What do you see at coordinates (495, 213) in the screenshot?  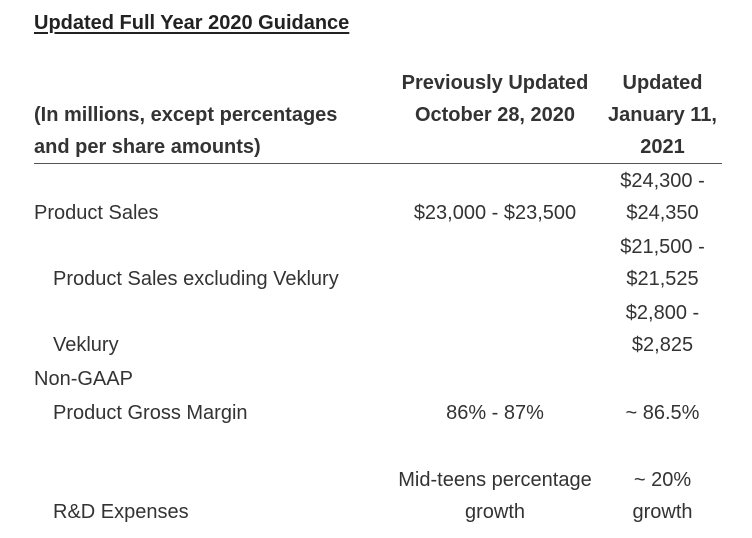 I see `row-previous-product-sales: $23,000 - $23,500` at bounding box center [495, 213].